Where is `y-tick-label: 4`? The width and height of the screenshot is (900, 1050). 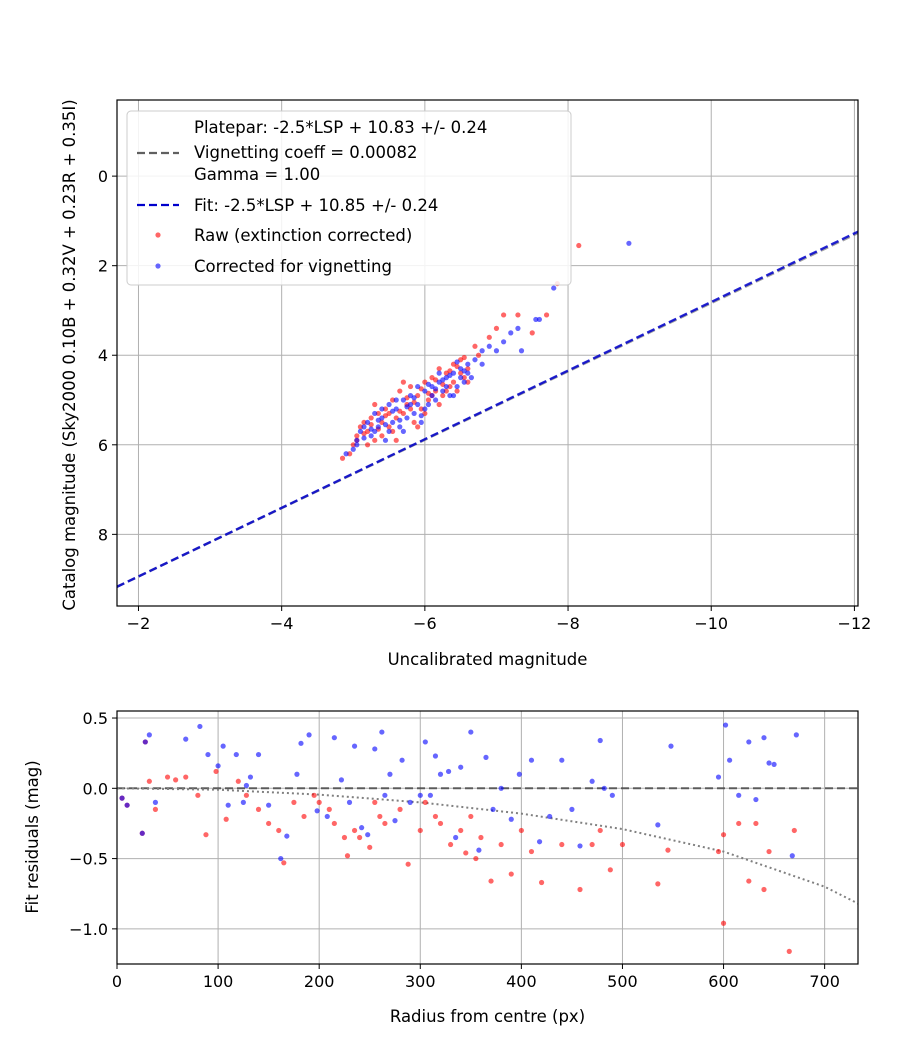 y-tick-label: 4 is located at coordinates (103, 355).